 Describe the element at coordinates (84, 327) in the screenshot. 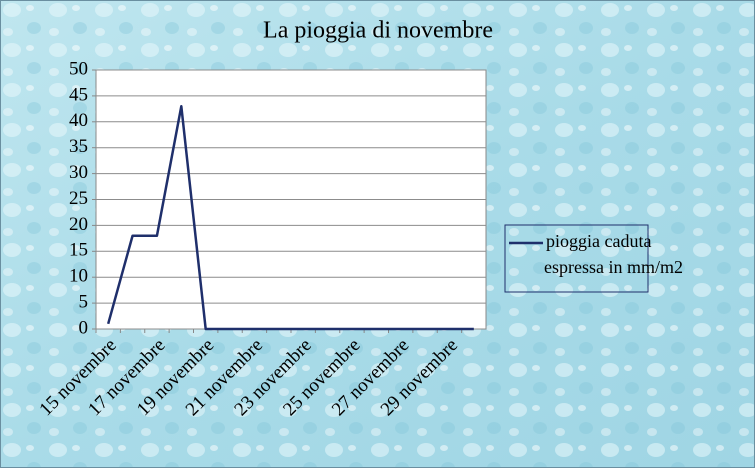

I see `y-tick-label: 0` at that location.